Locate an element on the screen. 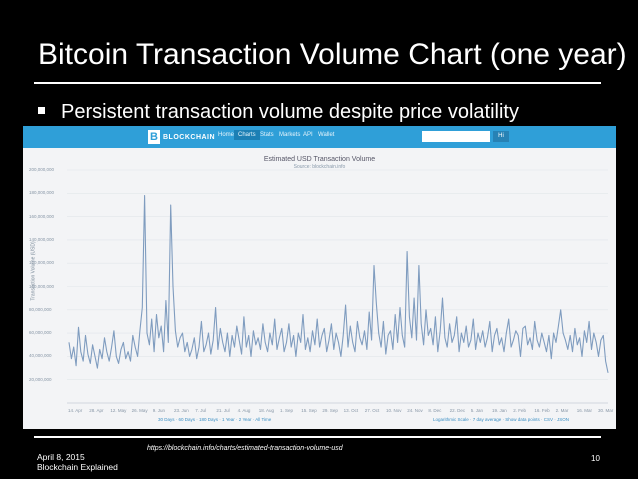 The image size is (638, 479). y-tick-label: 60,000,000 is located at coordinates (40, 333).